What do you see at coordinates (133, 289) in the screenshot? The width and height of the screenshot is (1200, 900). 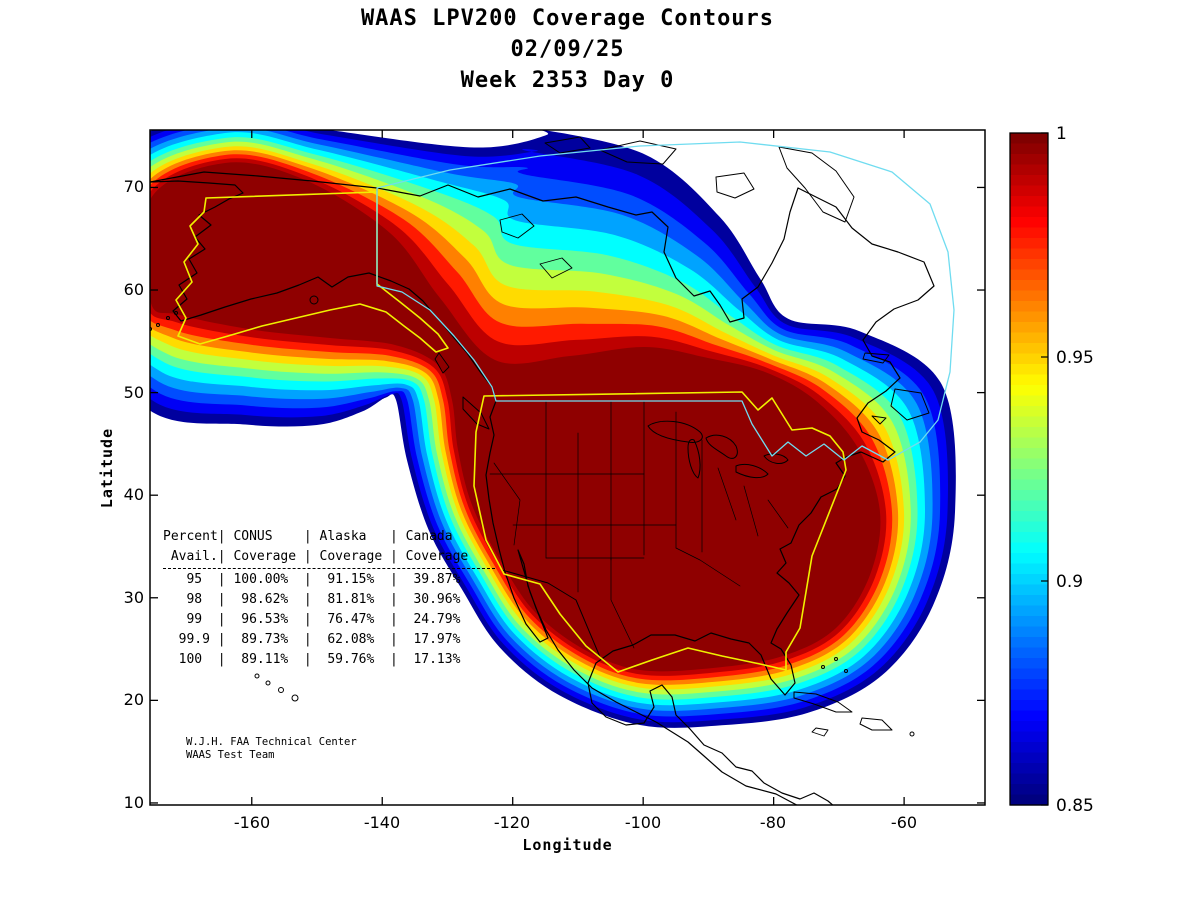 I see `y-tick-label: 60` at bounding box center [133, 289].